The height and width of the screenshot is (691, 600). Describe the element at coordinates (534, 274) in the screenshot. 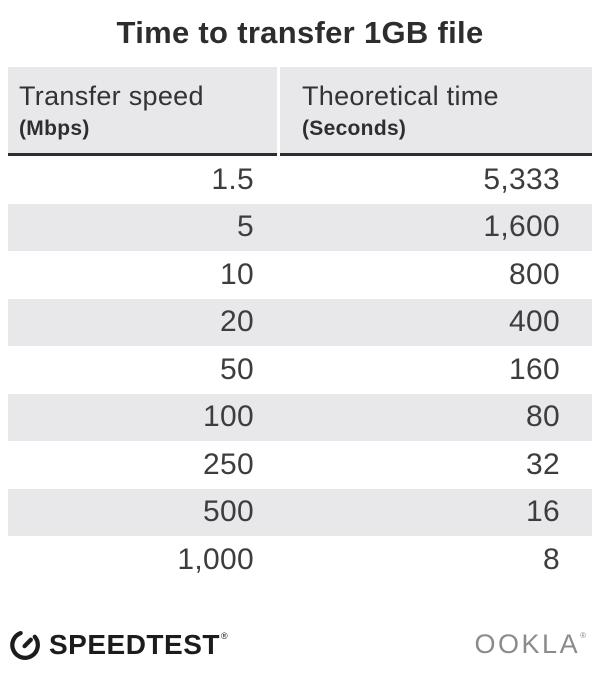

I see `time-value: 800` at that location.